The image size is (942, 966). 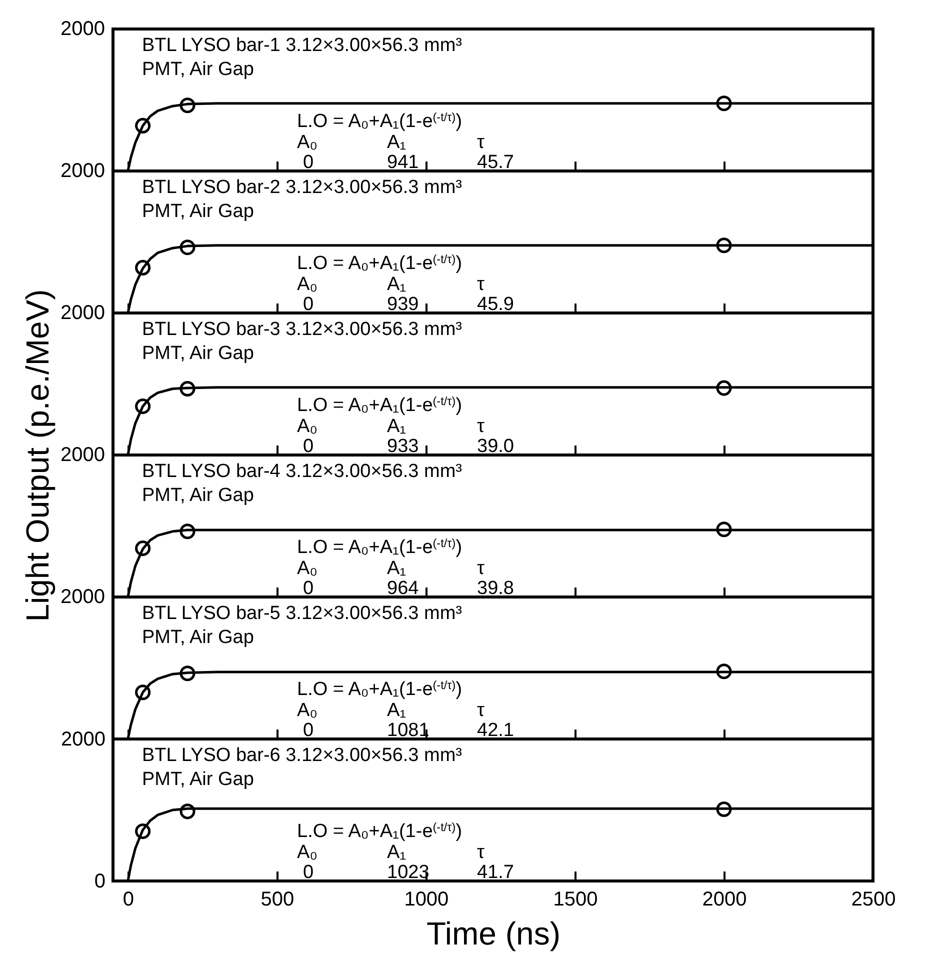 What do you see at coordinates (495, 872) in the screenshot?
I see `annotation: 41.7` at bounding box center [495, 872].